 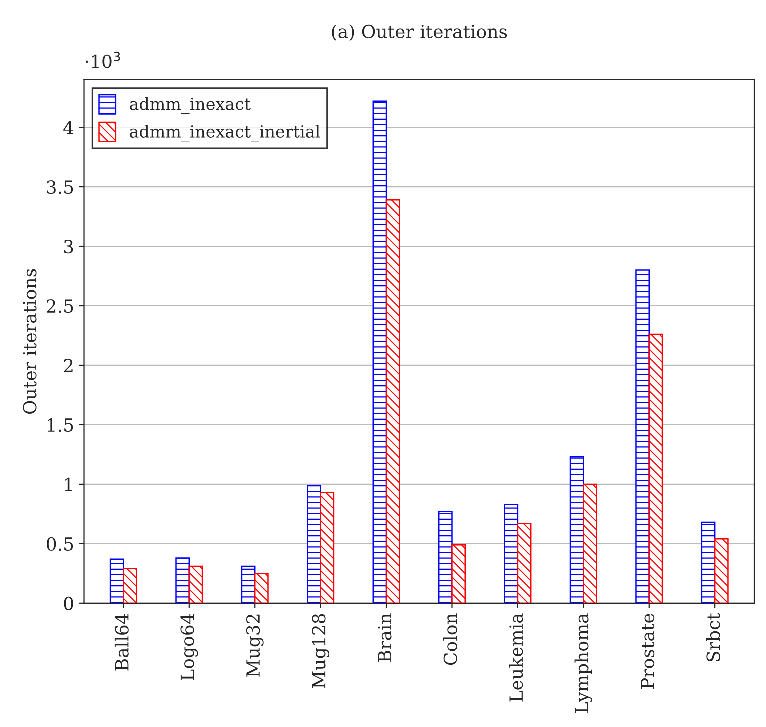 What do you see at coordinates (61, 425) in the screenshot?
I see `y-tick-label: 1.5` at bounding box center [61, 425].